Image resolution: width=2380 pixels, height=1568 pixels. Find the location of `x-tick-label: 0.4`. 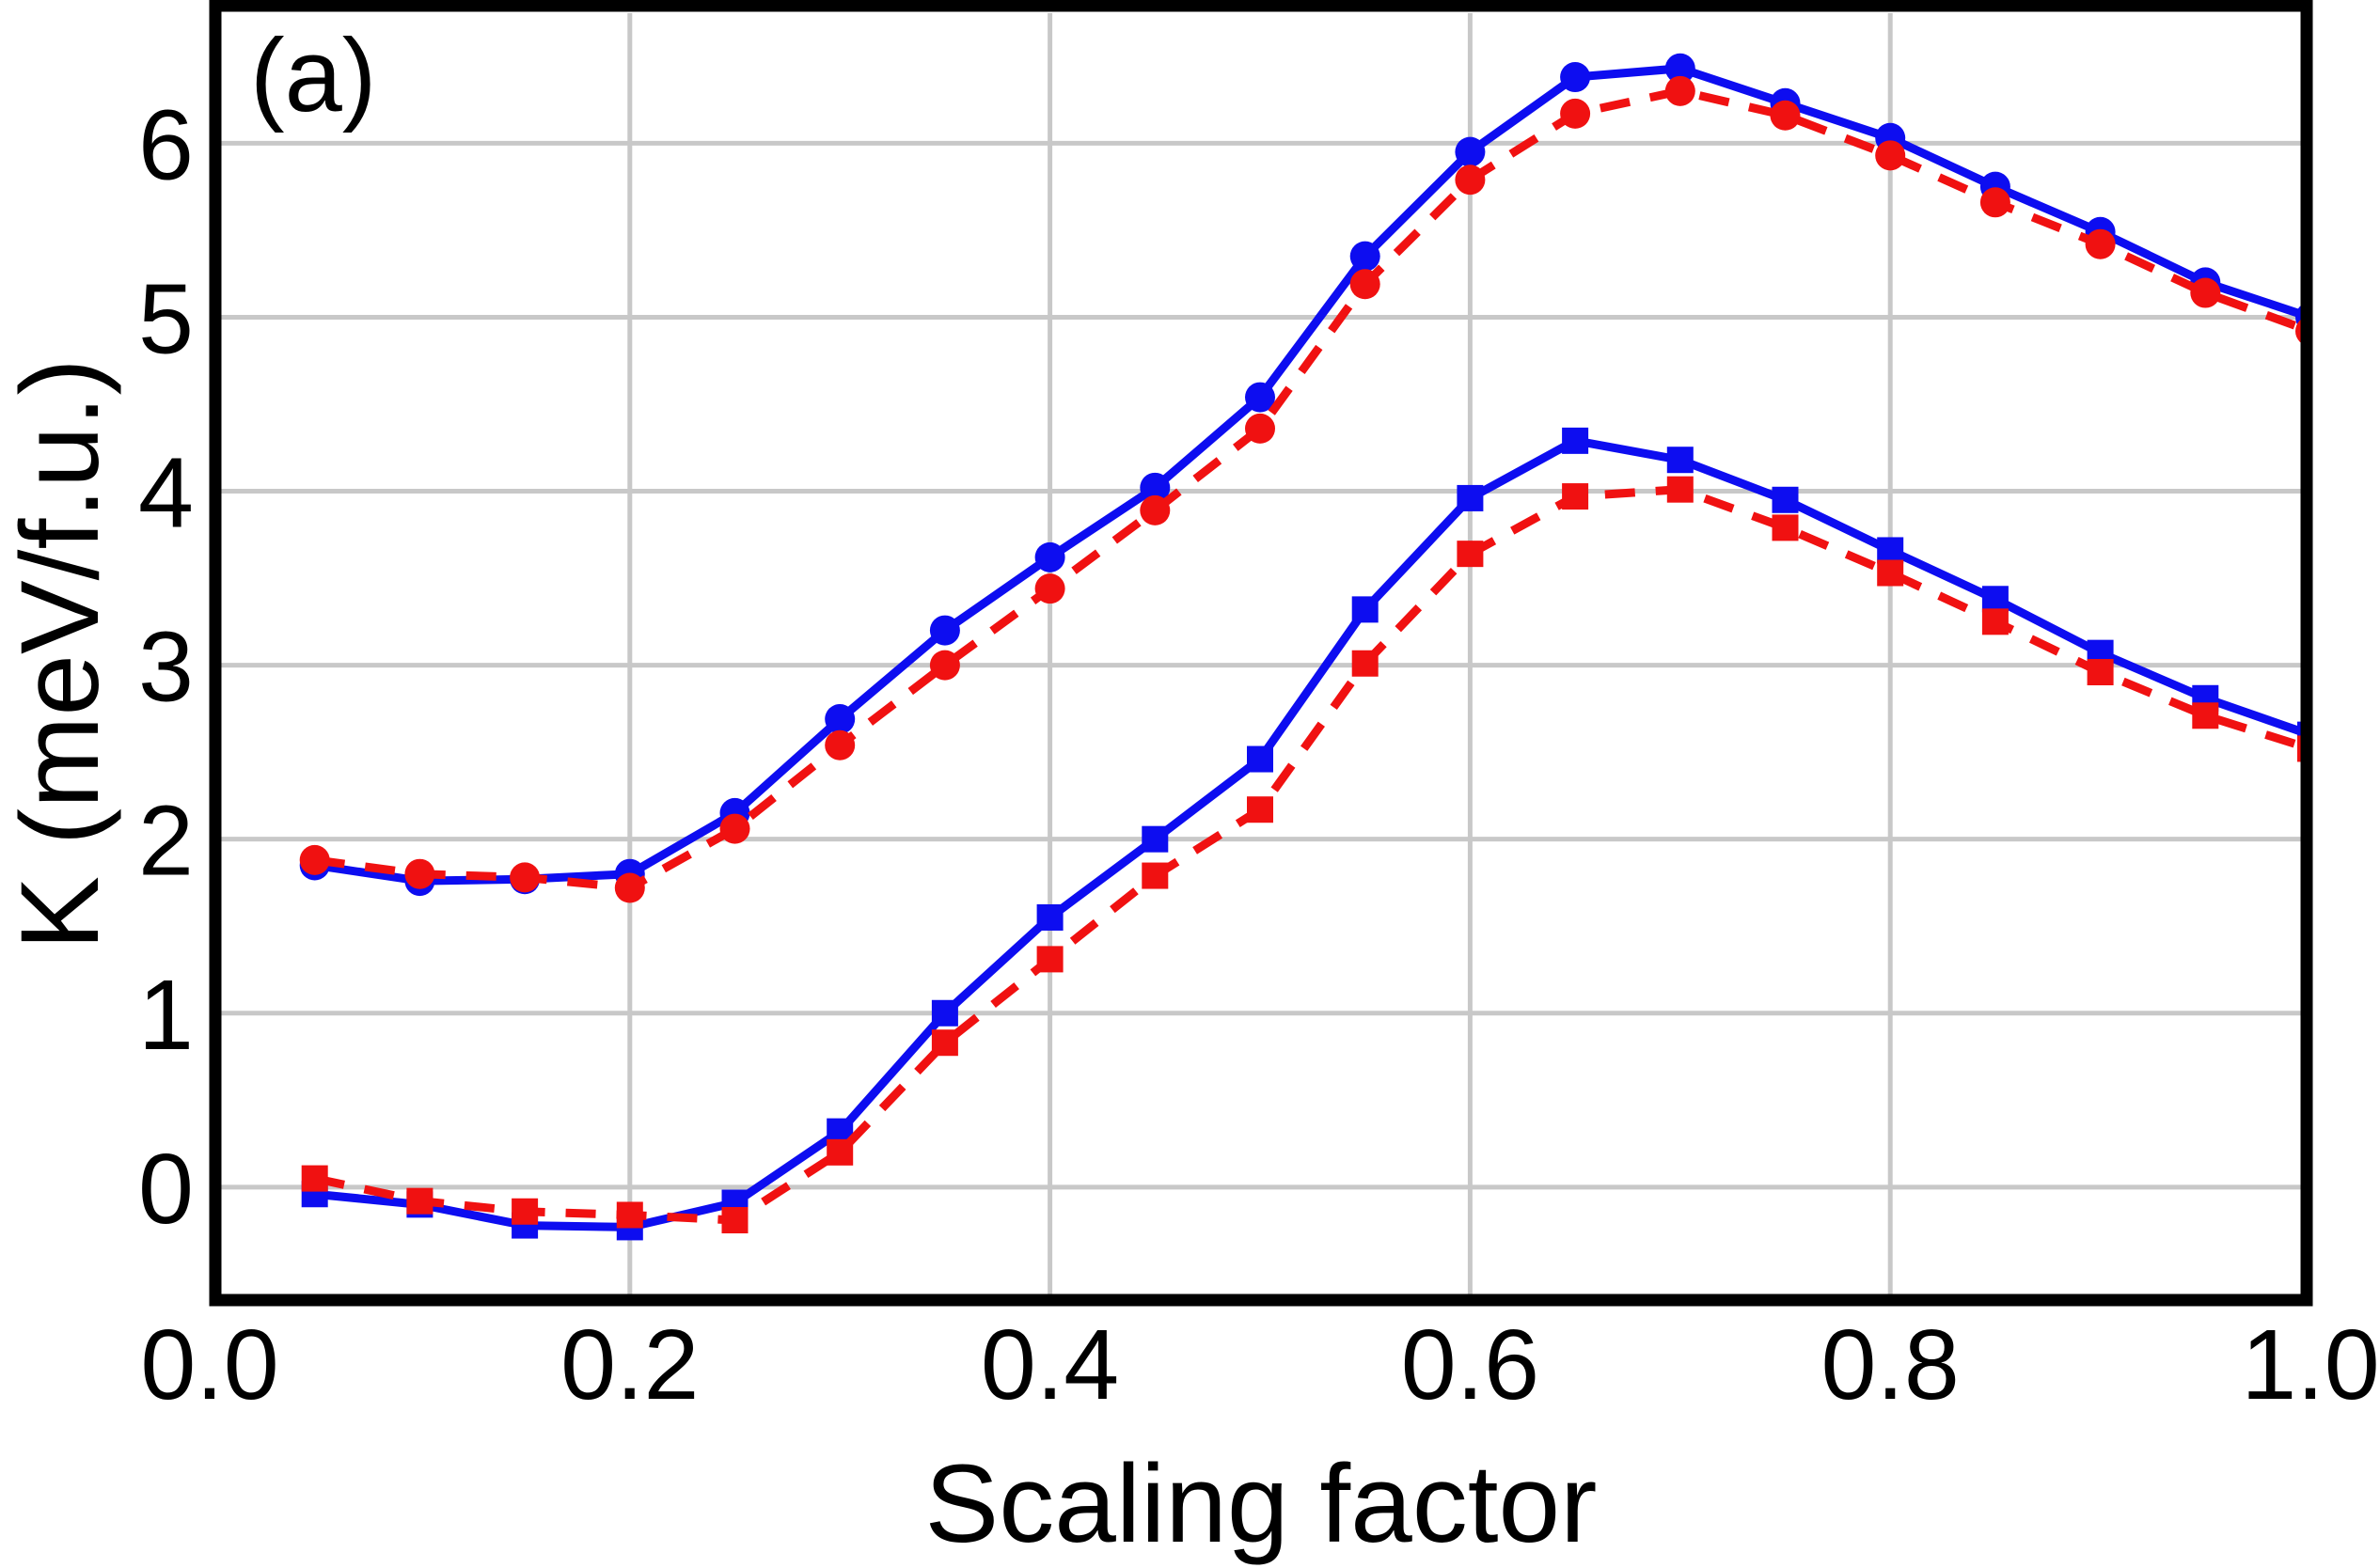

x-tick-label: 0.4 is located at coordinates (1050, 1364).